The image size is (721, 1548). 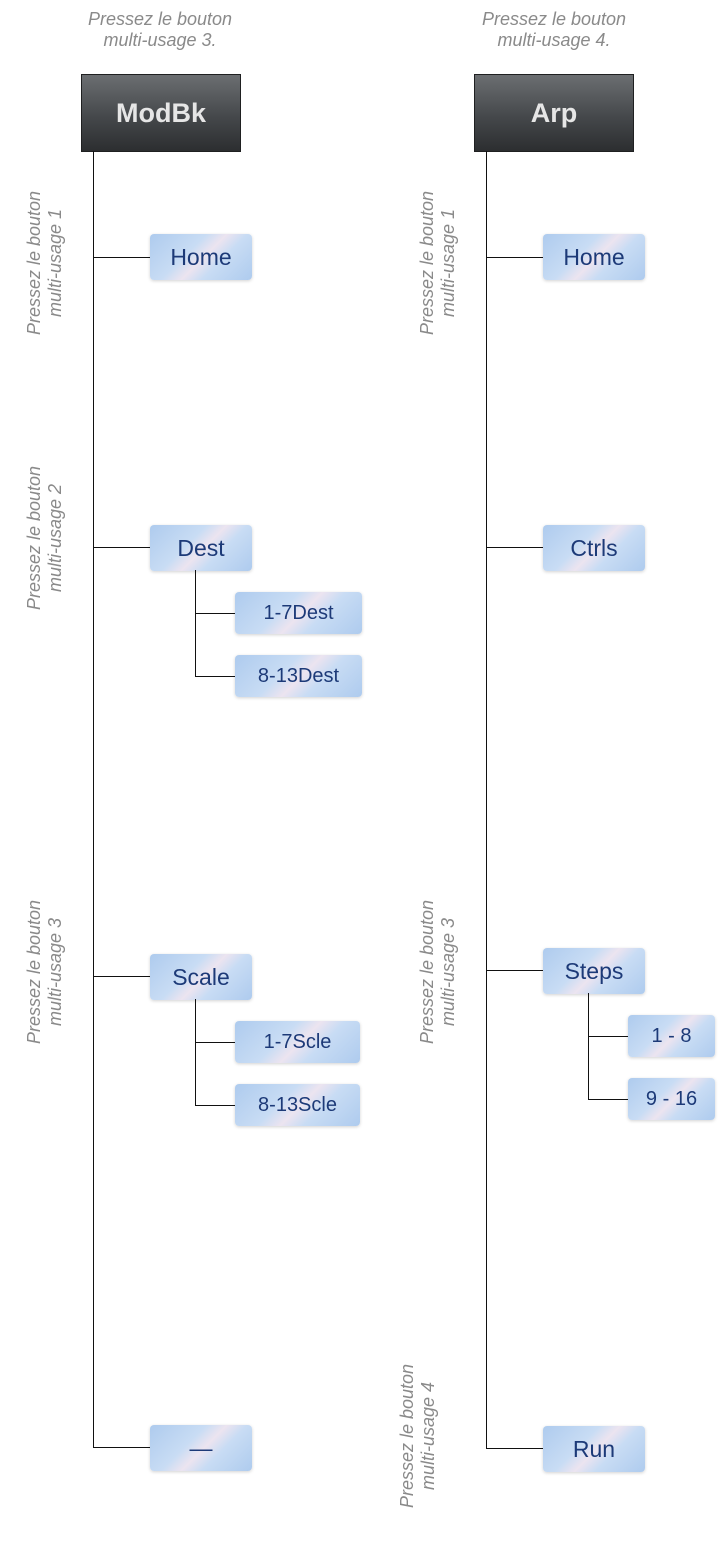 What do you see at coordinates (297, 1105) in the screenshot?
I see `scale-8-13-node: 8-13Scle` at bounding box center [297, 1105].